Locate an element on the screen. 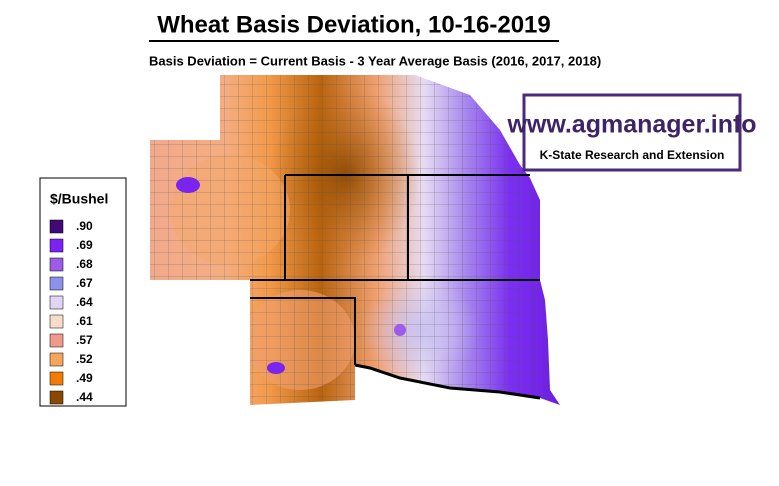 This screenshot has height=486, width=779. logo-url: www.agmanager.info is located at coordinates (631, 125).